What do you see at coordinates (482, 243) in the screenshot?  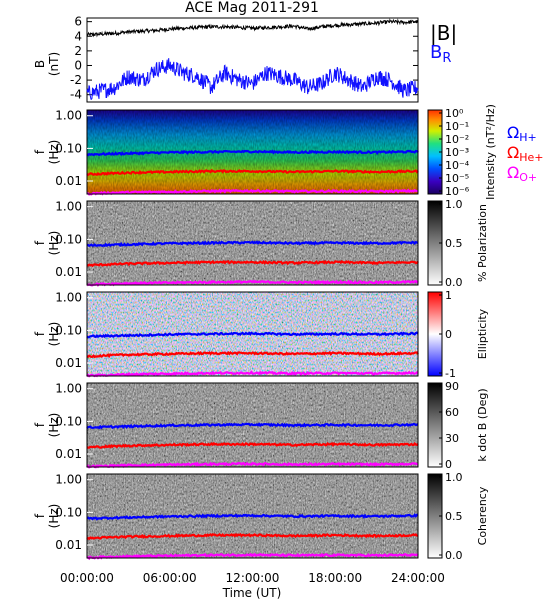 I see `colorbar-label-polarization: % Polarization` at bounding box center [482, 243].